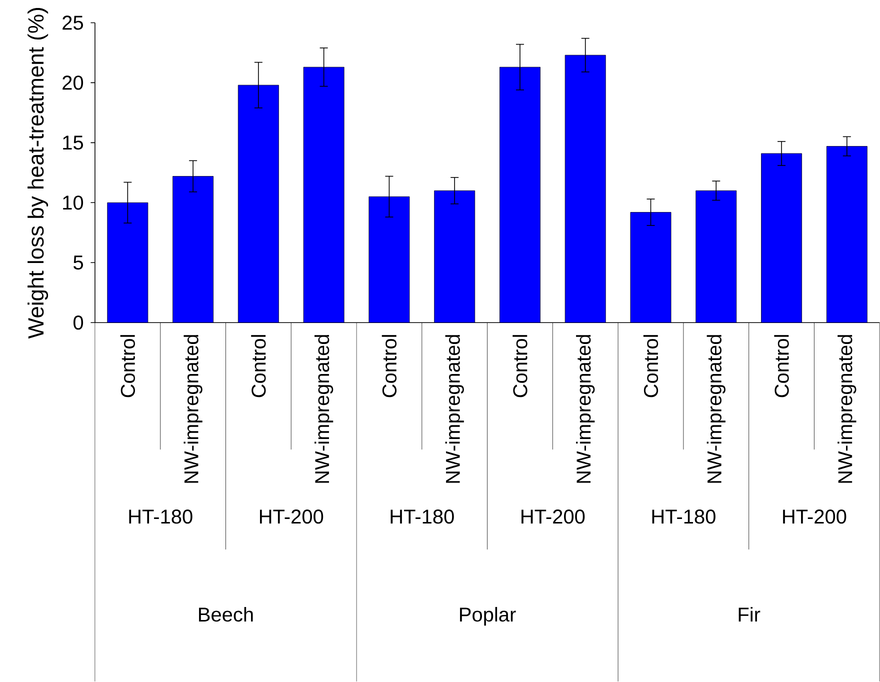 The width and height of the screenshot is (880, 682). I want to click on text: Fir, so click(749, 614).